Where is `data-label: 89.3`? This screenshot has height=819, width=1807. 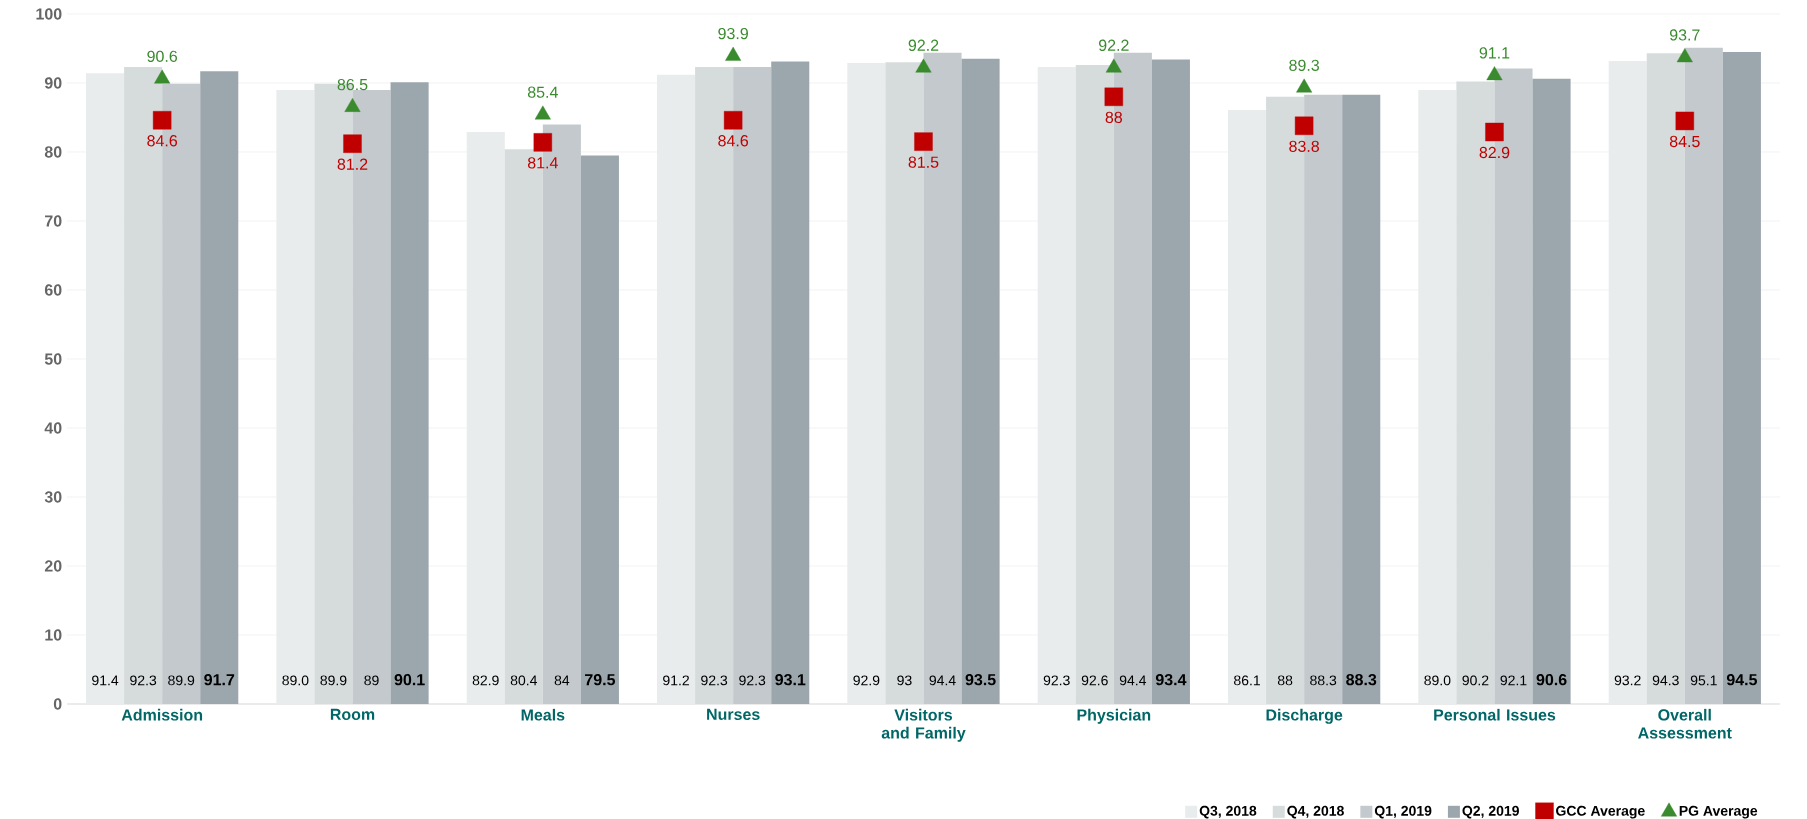 data-label: 89.3 is located at coordinates (1304, 65).